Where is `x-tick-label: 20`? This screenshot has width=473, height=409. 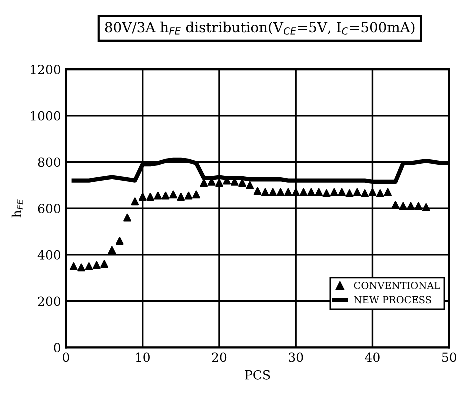
x-tick-label: 20 is located at coordinates (219, 357).